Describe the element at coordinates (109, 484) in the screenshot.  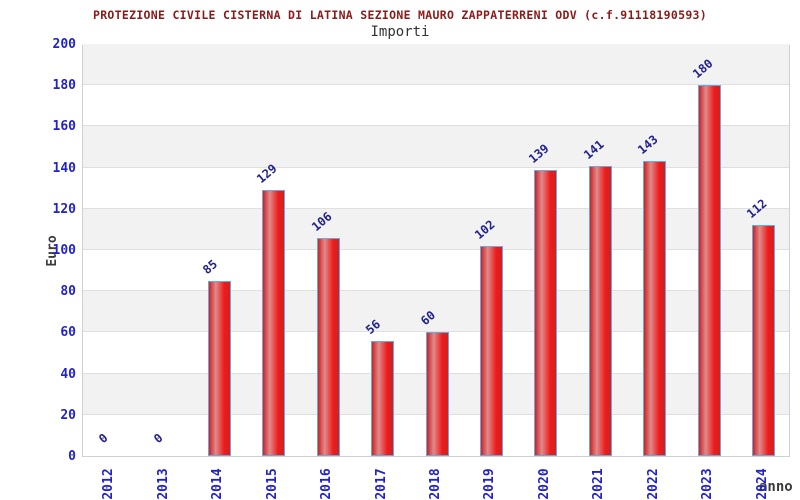
I see `x-axis-tick-label: 2012` at that location.